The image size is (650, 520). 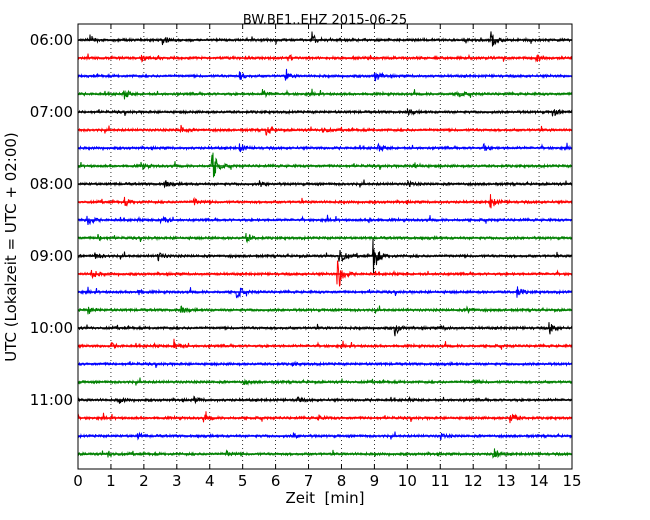 I want to click on x-tick-label: 0, so click(x=78, y=481).